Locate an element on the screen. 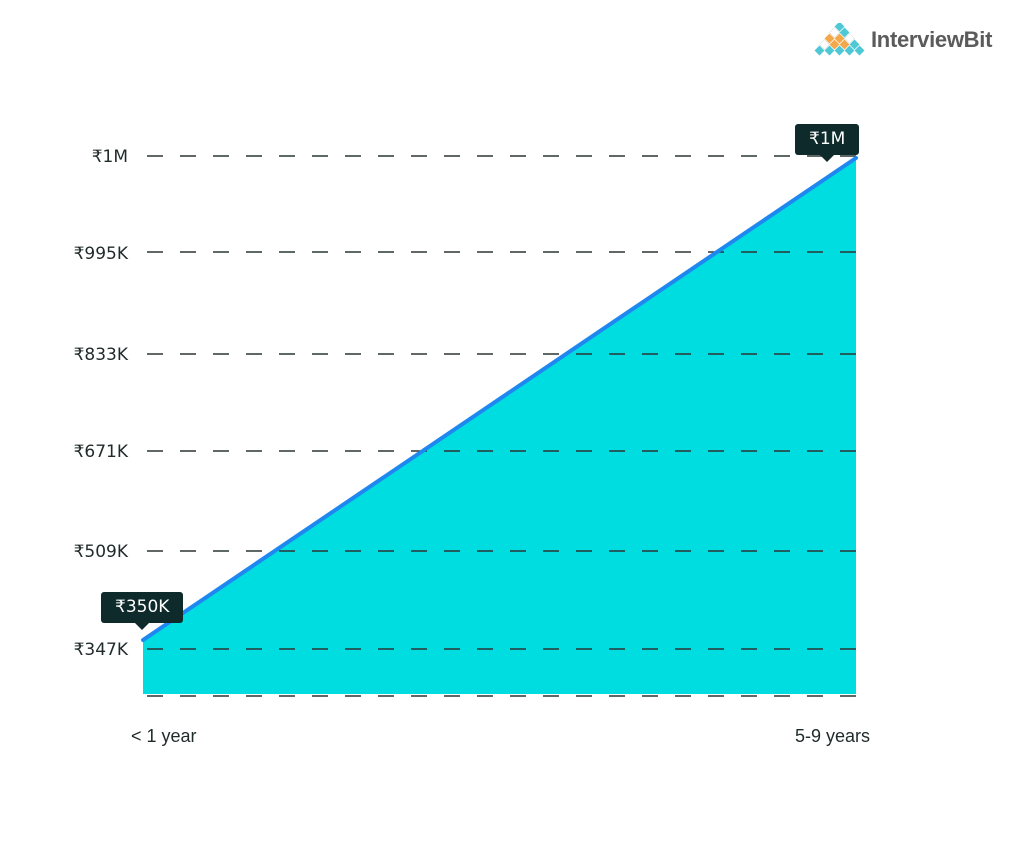 The image size is (1024, 845). y-tick-label: ₹347K is located at coordinates (100, 650).